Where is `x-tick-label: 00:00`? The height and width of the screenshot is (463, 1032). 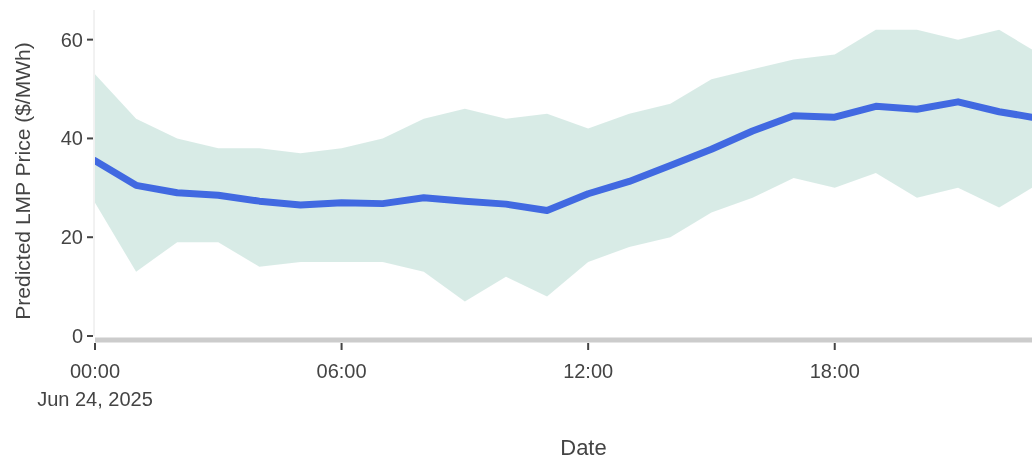 x-tick-label: 00:00 is located at coordinates (95, 371).